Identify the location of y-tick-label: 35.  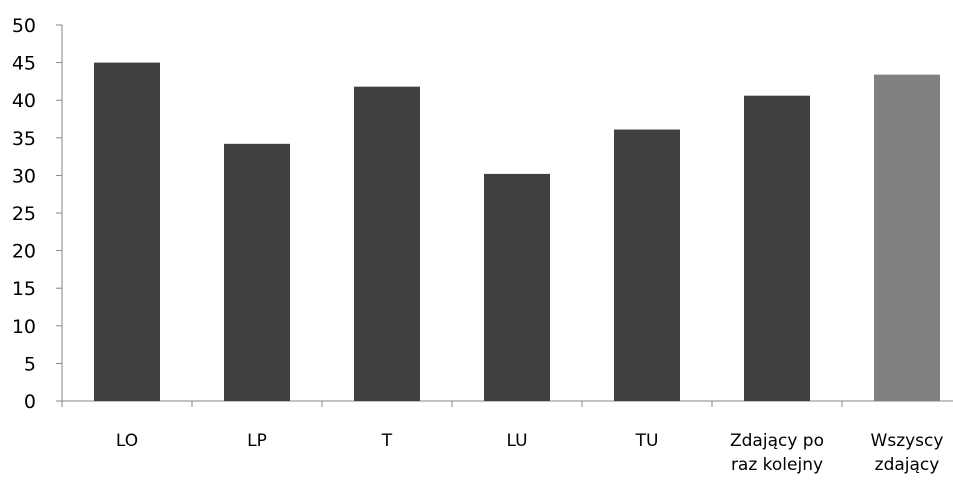
(24, 139).